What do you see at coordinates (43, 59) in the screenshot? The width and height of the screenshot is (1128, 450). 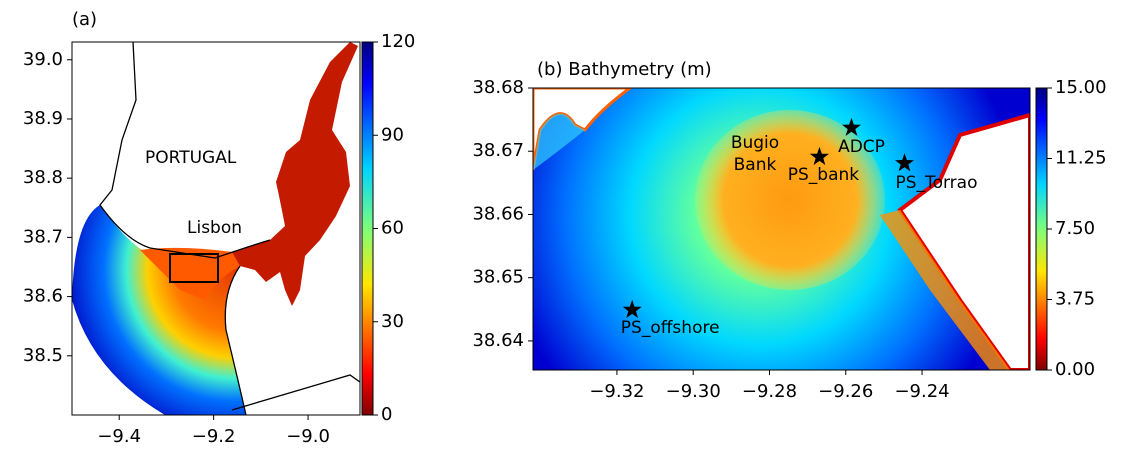 I see `y-tick-label: 39.0` at bounding box center [43, 59].